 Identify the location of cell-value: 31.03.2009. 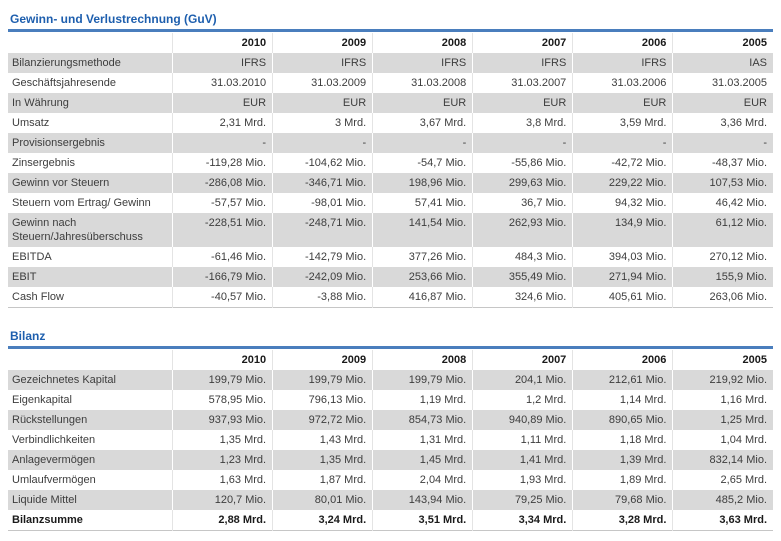
(322, 83).